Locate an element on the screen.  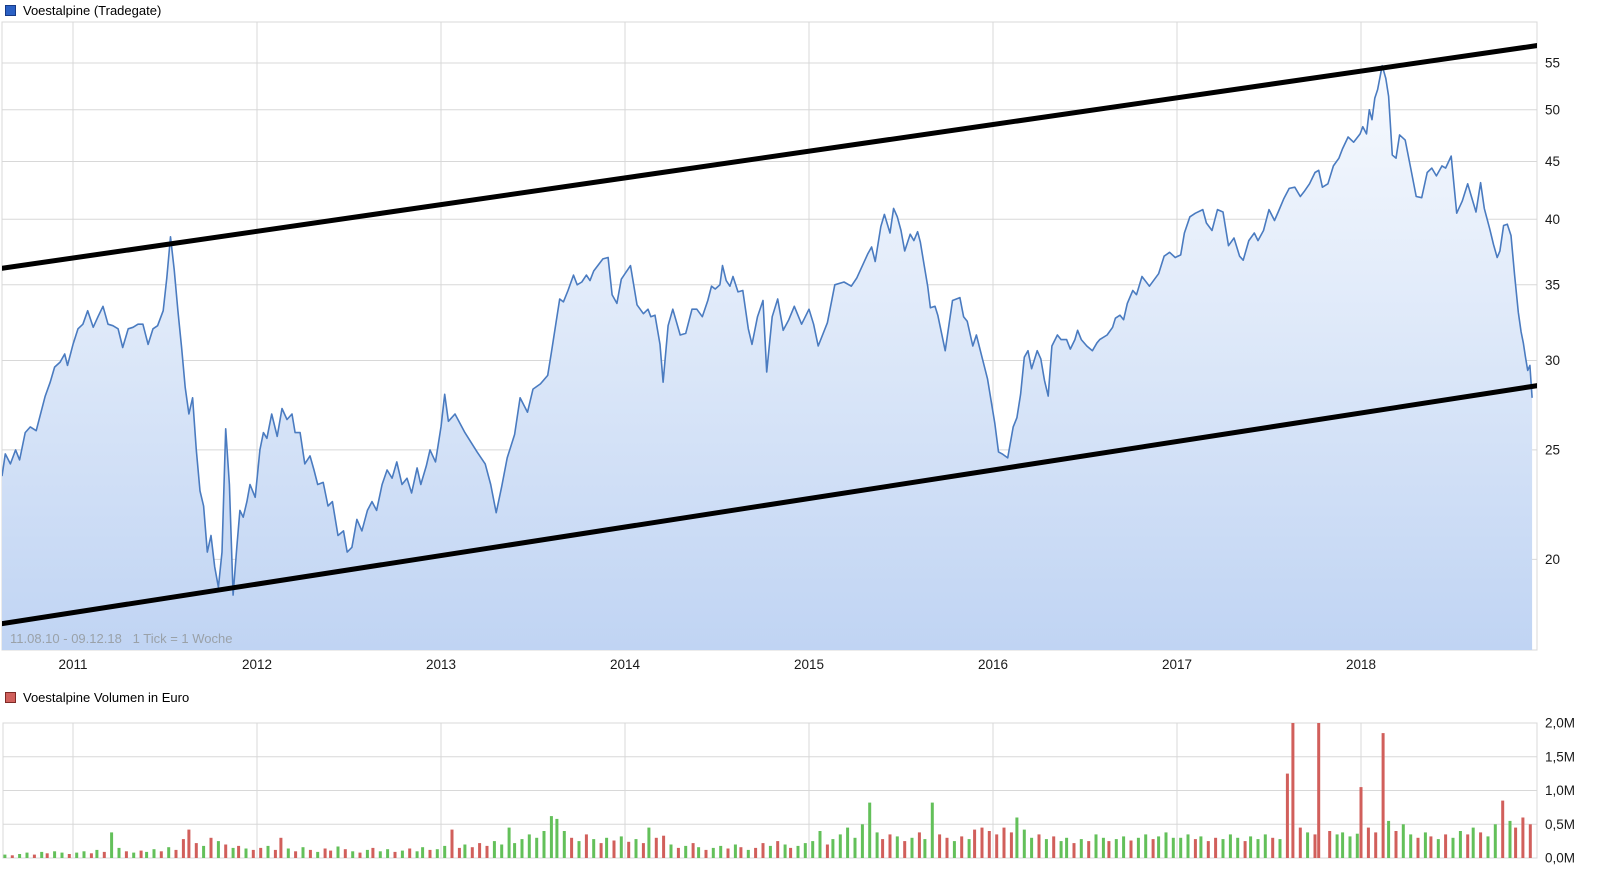
price-legend: Voestalpine (Tradegate) is located at coordinates (83, 10).